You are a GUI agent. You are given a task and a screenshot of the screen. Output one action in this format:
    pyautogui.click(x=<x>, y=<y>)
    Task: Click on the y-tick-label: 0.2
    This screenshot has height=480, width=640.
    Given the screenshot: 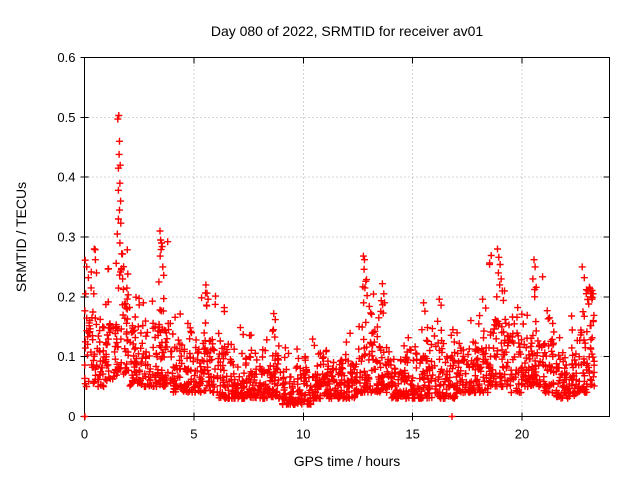 What is the action you would take?
    pyautogui.click(x=66, y=296)
    